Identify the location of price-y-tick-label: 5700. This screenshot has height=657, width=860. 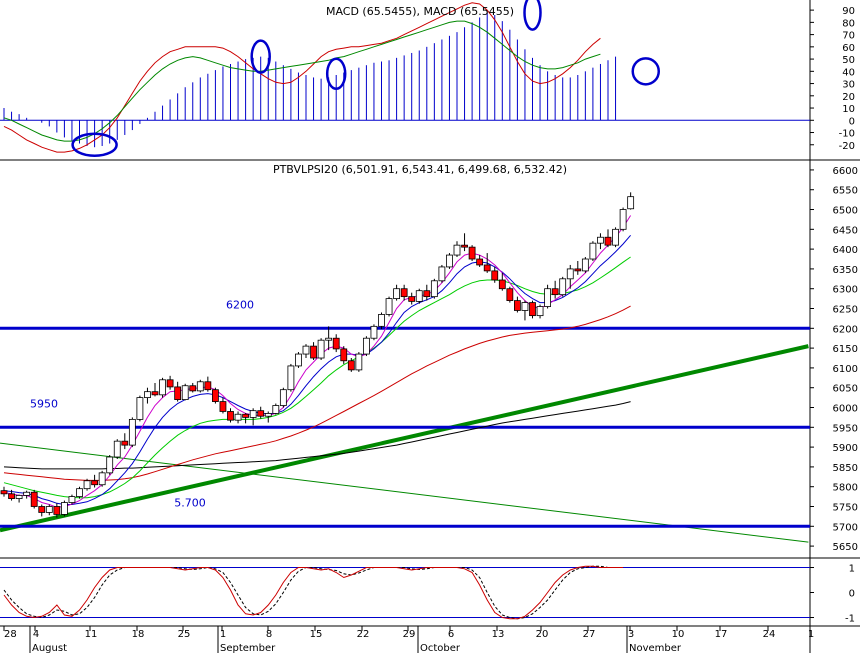
(845, 527).